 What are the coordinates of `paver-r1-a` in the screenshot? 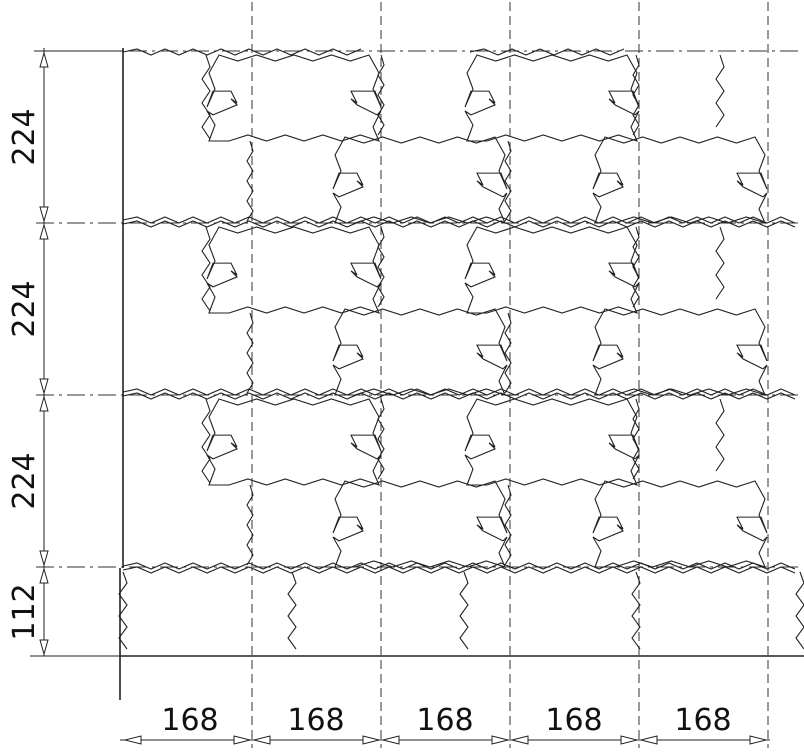 It's located at (294, 98).